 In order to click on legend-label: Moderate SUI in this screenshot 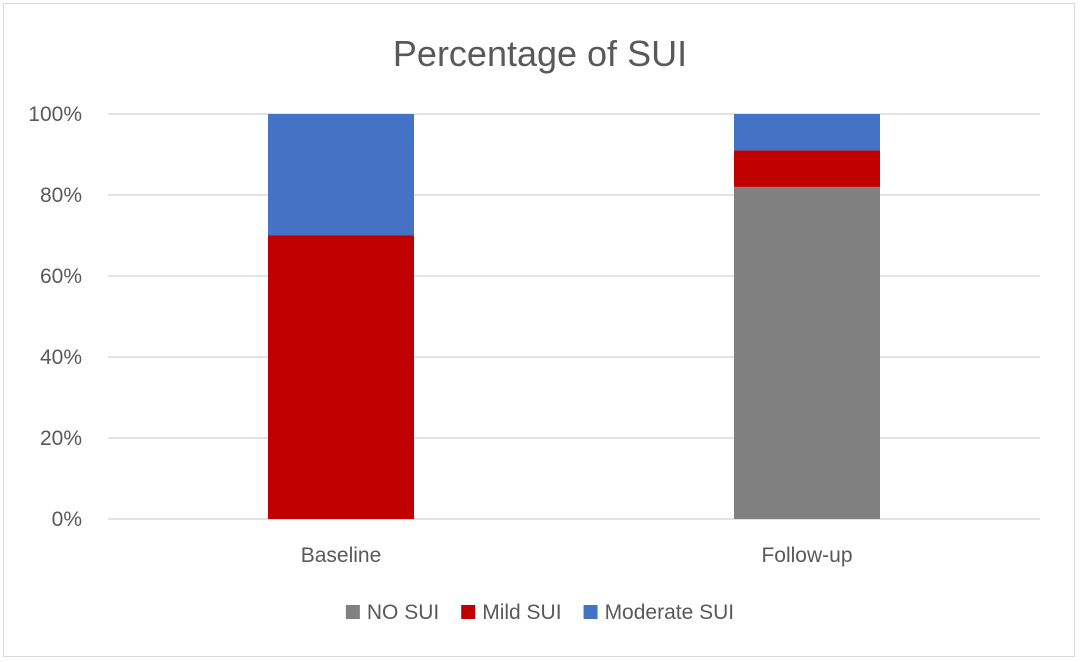, I will do `click(670, 612)`.